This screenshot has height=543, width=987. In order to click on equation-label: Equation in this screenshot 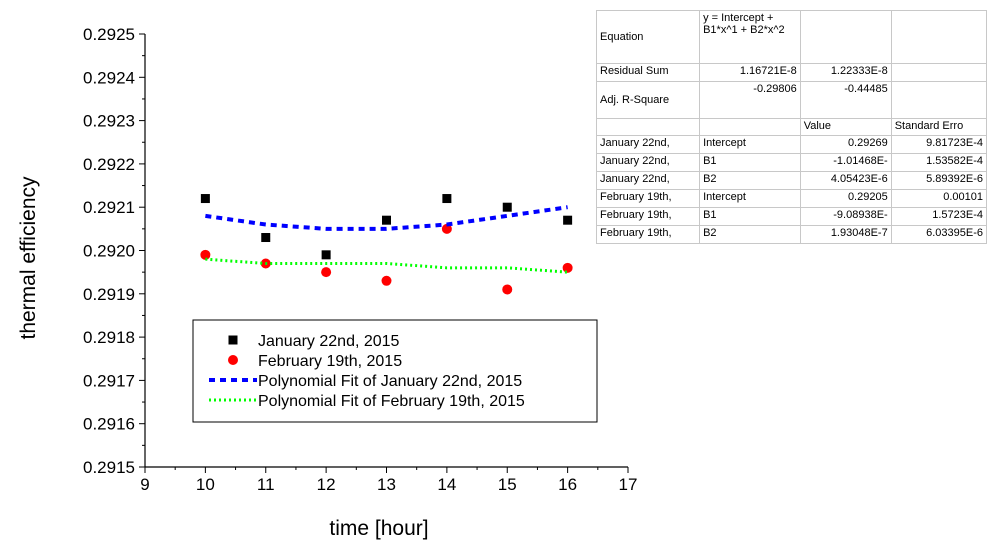, I will do `click(648, 37)`.